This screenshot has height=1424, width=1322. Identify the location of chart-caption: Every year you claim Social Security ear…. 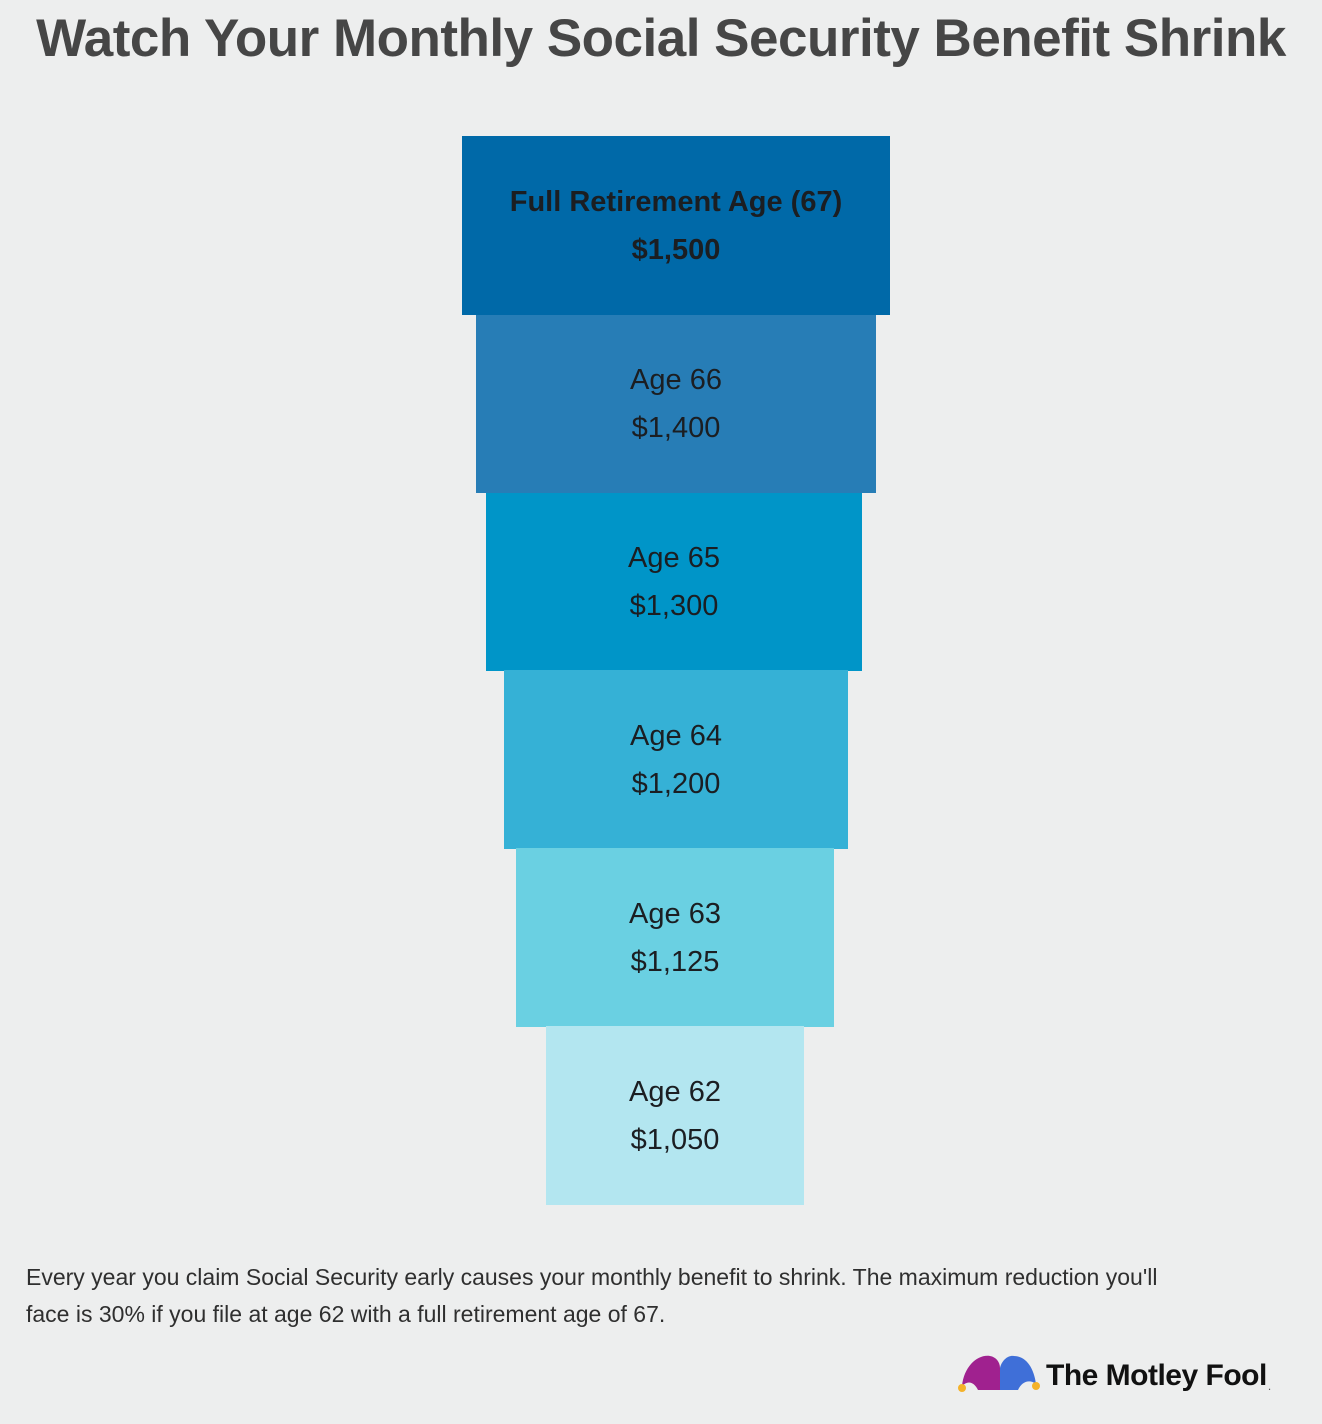
(592, 1295).